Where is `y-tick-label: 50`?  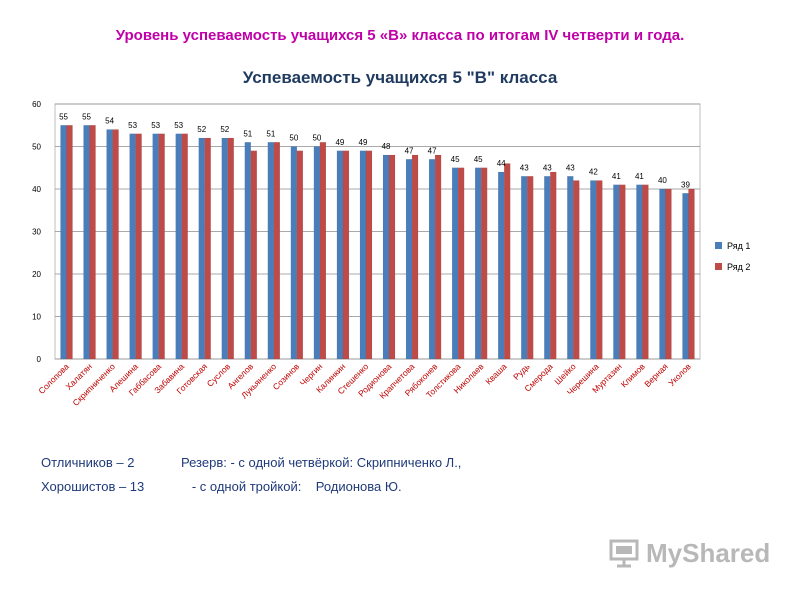
y-tick-label: 50 is located at coordinates (36, 147).